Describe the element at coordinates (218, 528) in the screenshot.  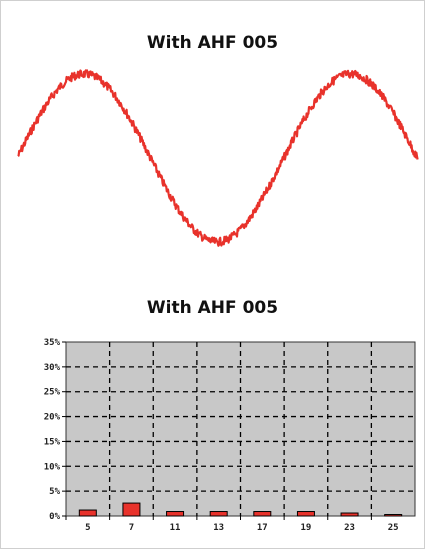
I see `x-tick-label: 13` at that location.